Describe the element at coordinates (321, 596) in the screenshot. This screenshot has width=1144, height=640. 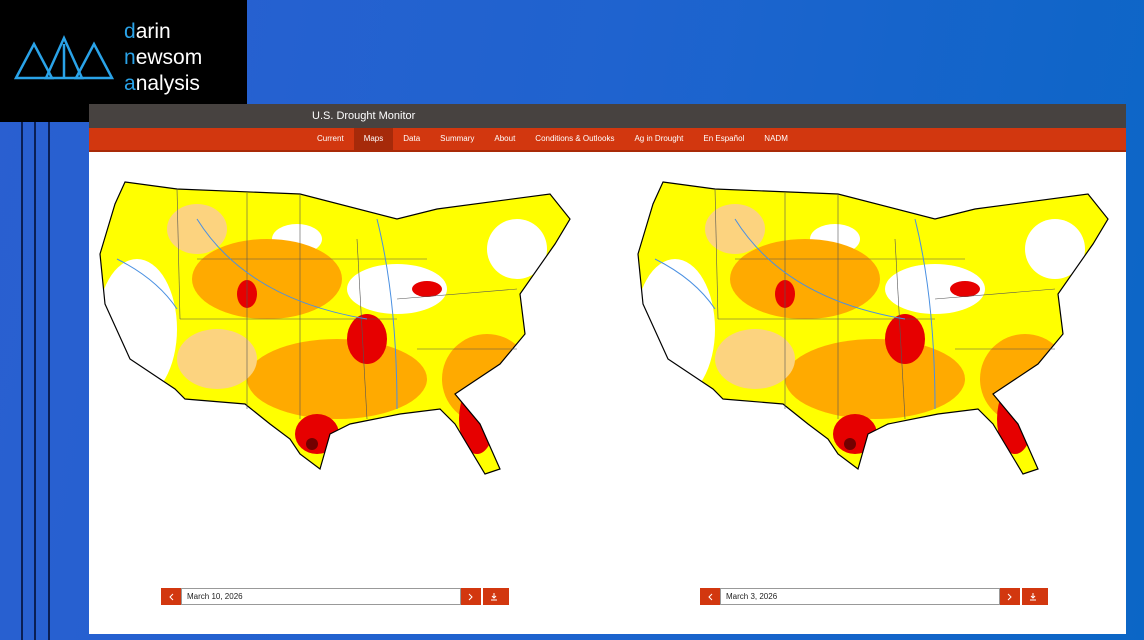
I see `date-field: March 10, 2026` at that location.